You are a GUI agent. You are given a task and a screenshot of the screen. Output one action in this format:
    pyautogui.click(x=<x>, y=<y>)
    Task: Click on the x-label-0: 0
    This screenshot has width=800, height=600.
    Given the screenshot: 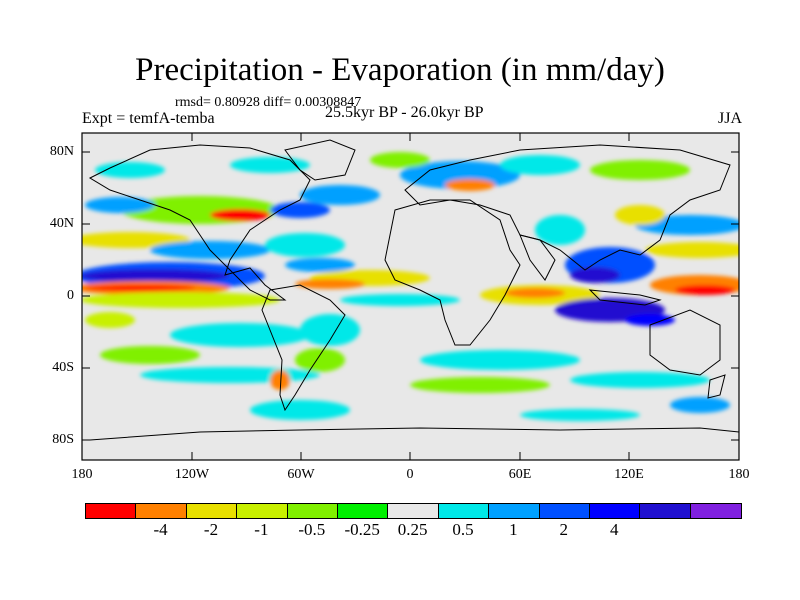 What is the action you would take?
    pyautogui.click(x=410, y=474)
    